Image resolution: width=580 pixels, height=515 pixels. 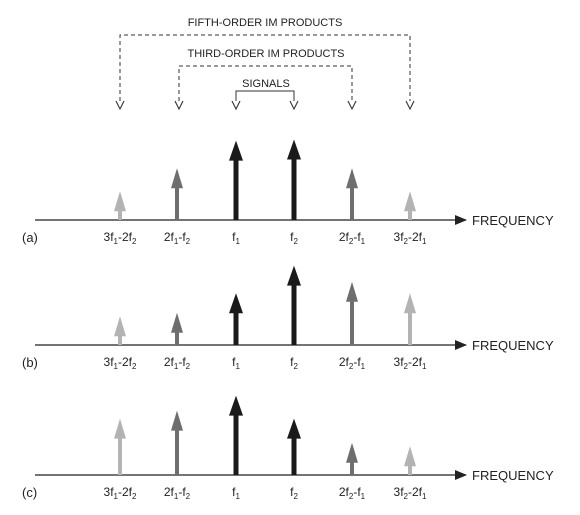 I want to click on signals-arrowhead-right, so click(x=294, y=105).